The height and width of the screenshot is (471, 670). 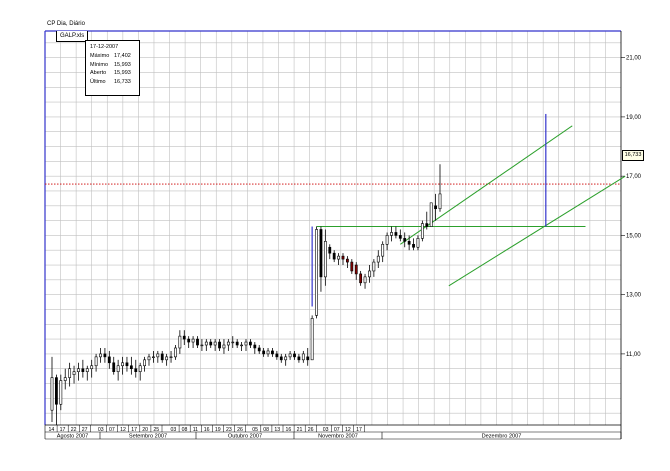 What do you see at coordinates (634, 177) in the screenshot?
I see `y-tick-label: 17,00` at bounding box center [634, 177].